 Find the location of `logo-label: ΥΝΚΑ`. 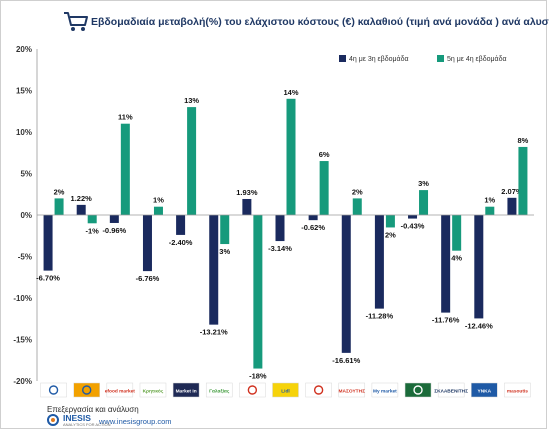

logo-label: ΥΝΚΑ is located at coordinates (485, 392).